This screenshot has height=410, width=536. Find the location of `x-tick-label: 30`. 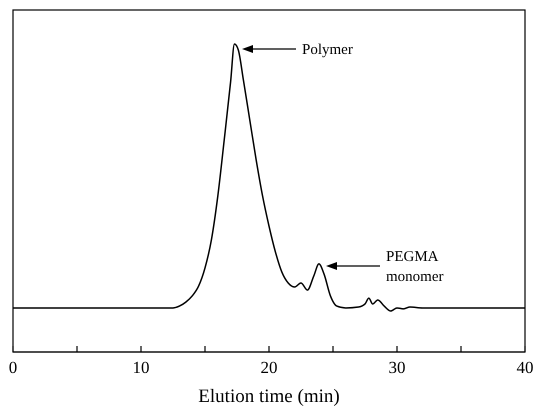

x-tick-label: 30 is located at coordinates (397, 368).